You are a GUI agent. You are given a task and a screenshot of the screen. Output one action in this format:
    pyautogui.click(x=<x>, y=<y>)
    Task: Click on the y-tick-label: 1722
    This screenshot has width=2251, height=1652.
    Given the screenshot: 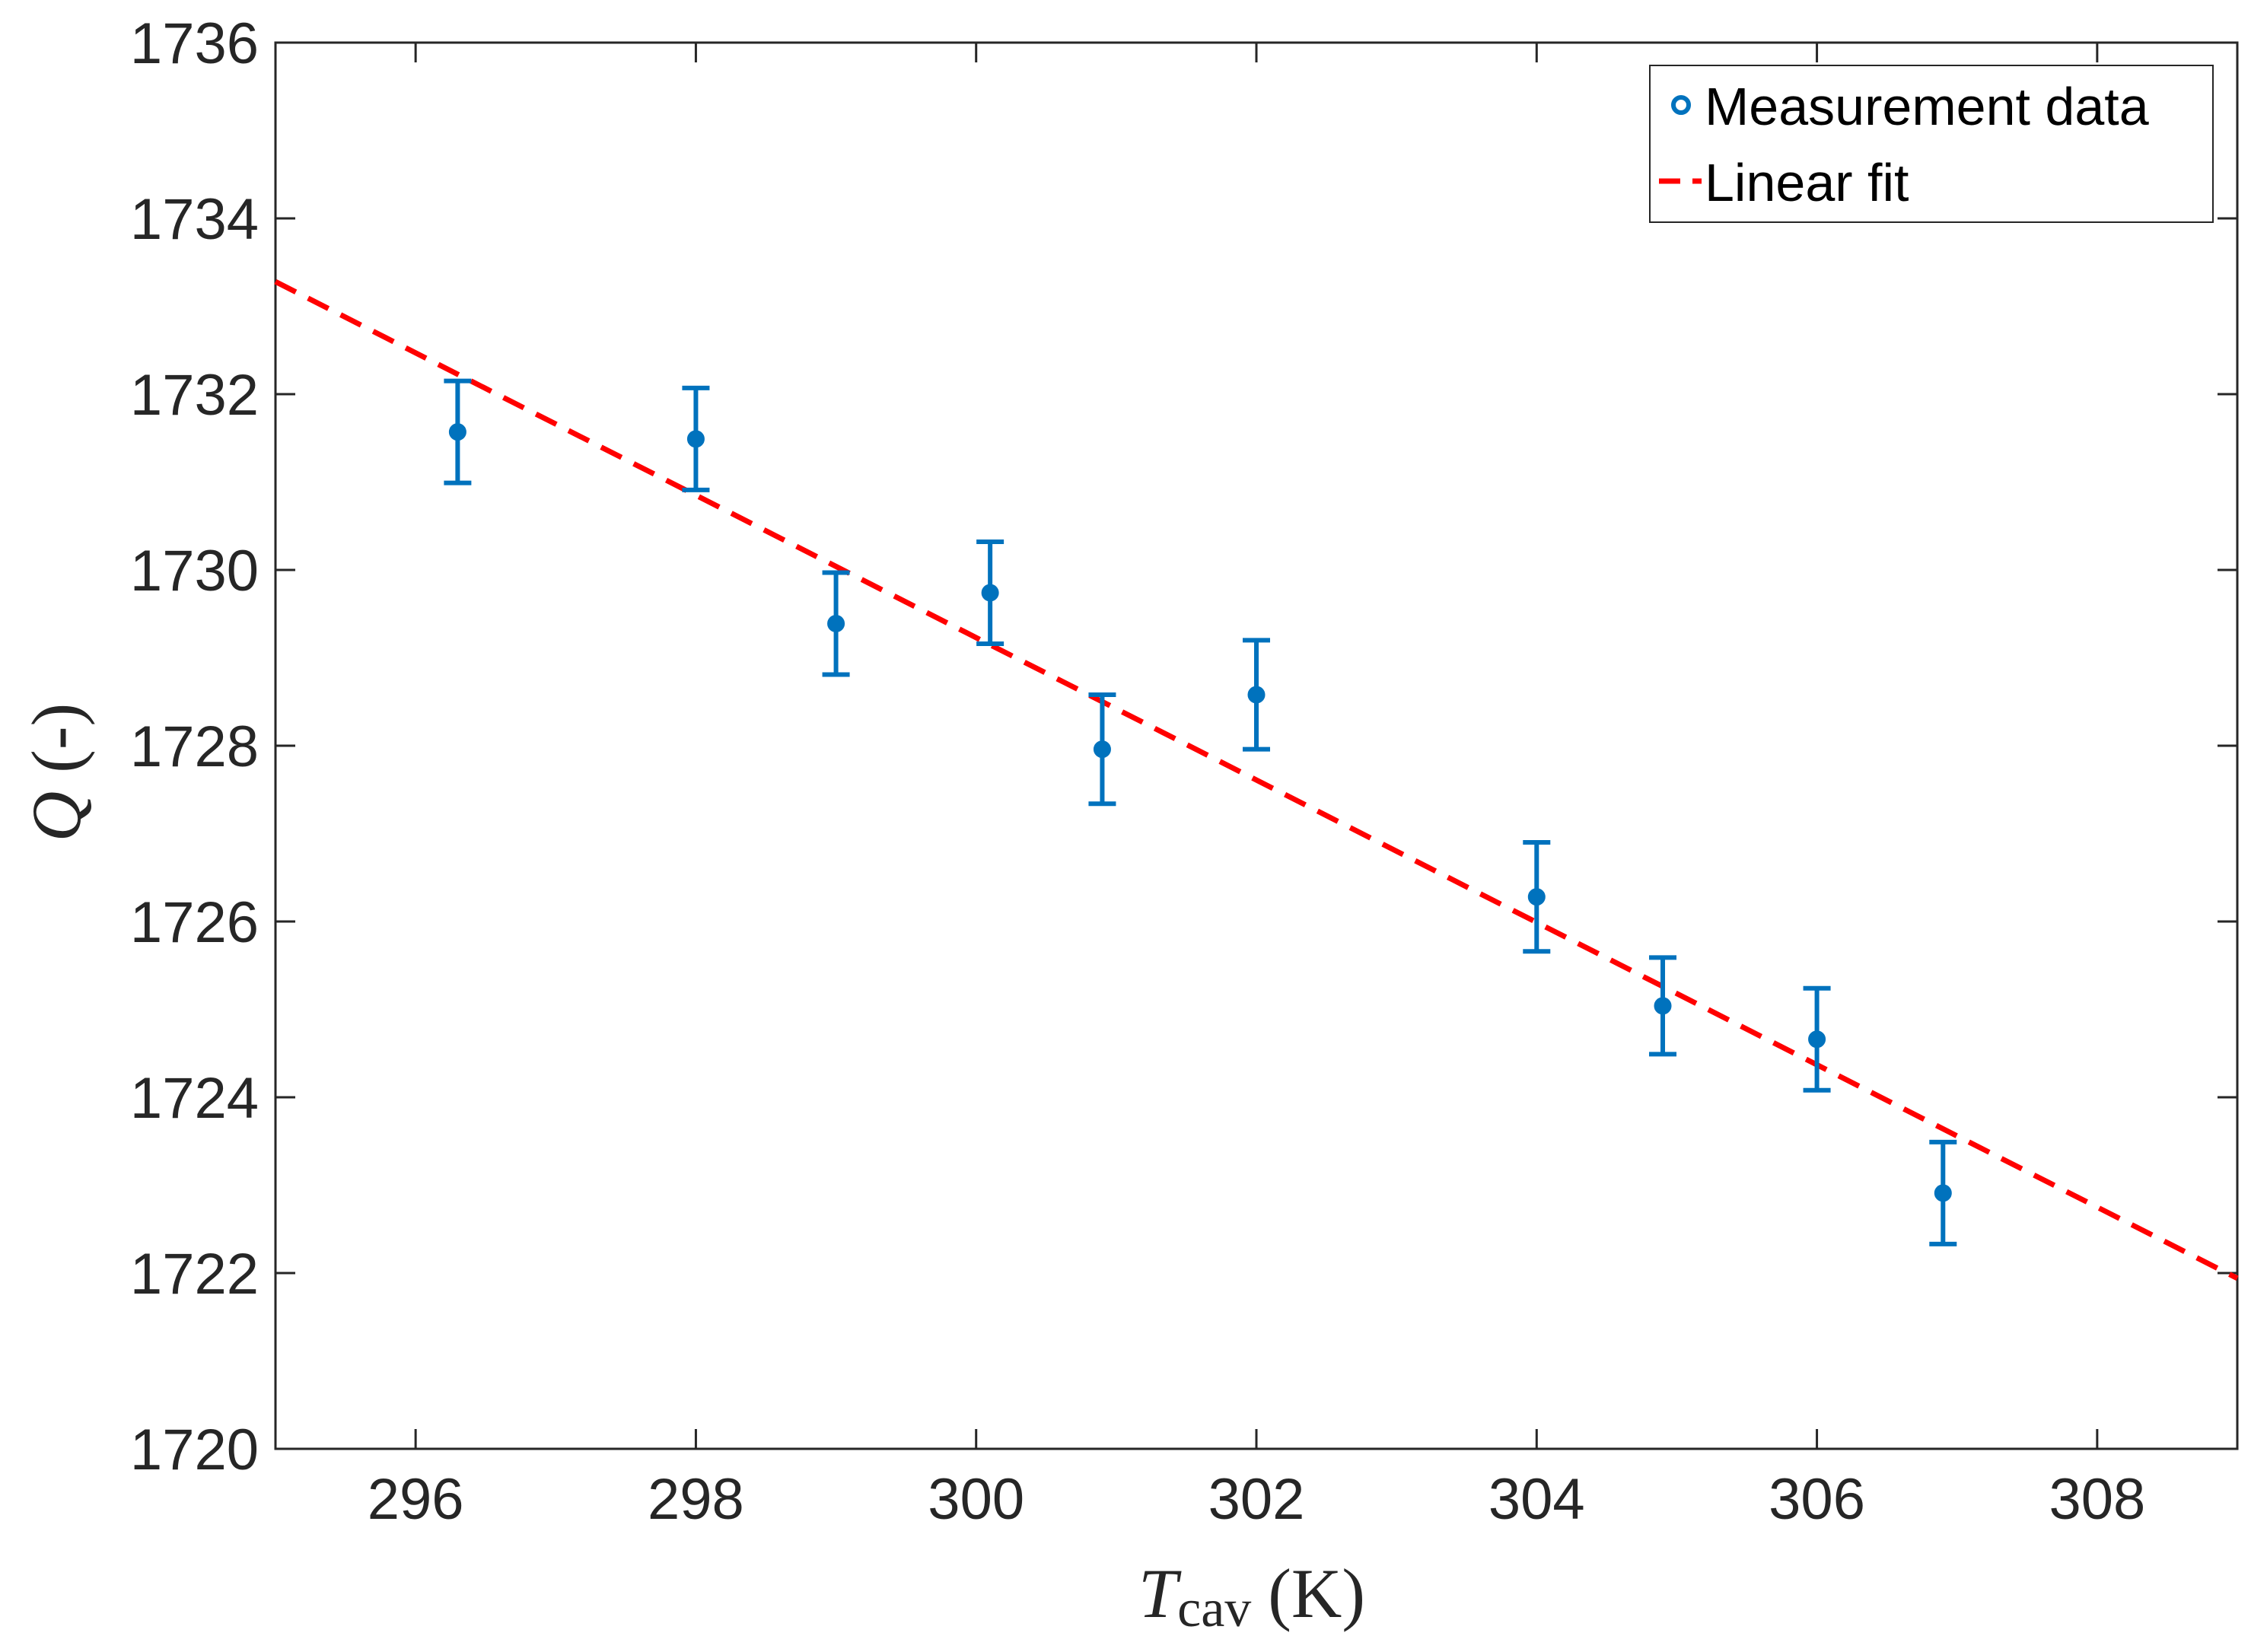 What is the action you would take?
    pyautogui.click(x=194, y=1274)
    